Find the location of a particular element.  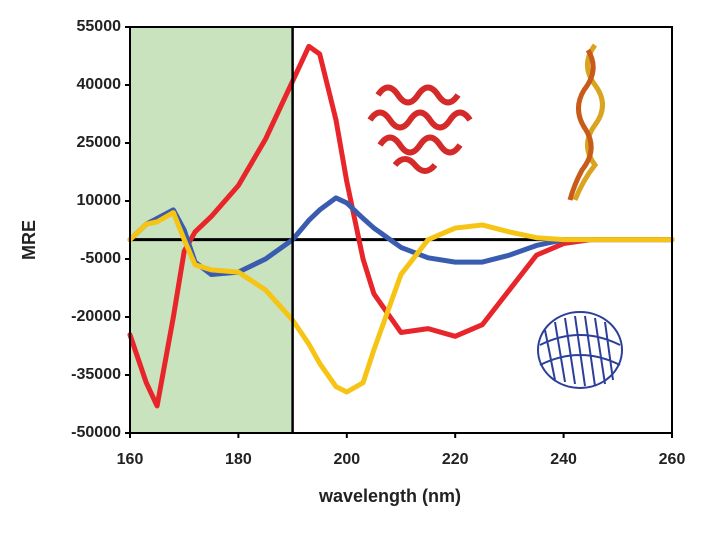

y-tick-label: 40000 is located at coordinates (99, 84).